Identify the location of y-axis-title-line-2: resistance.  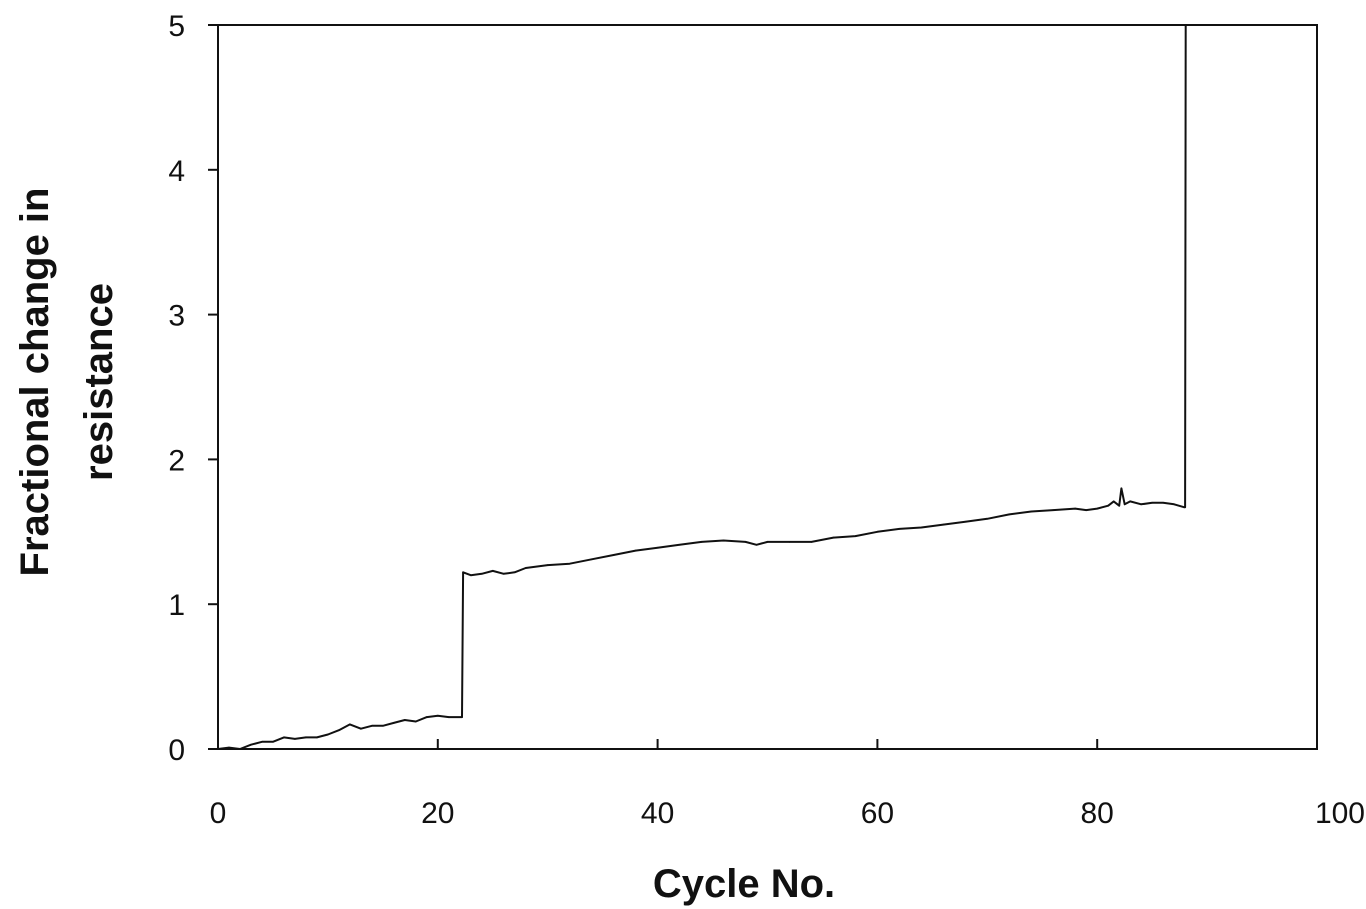
(99, 382).